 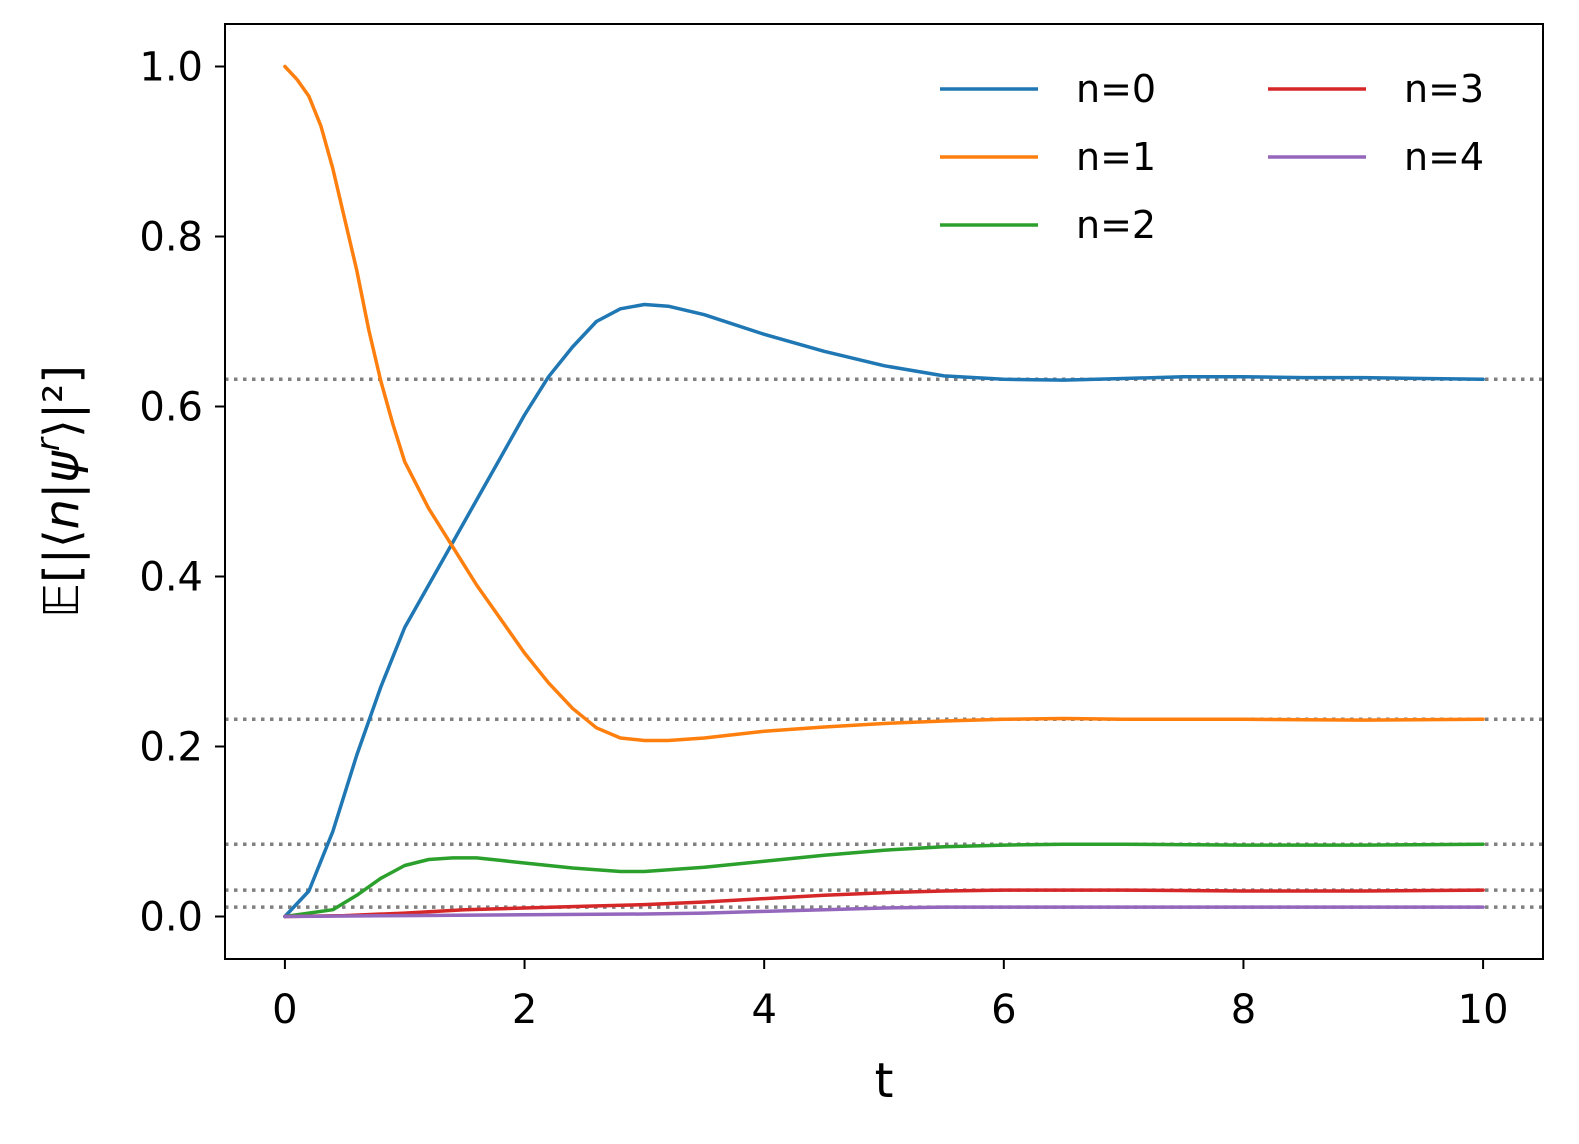 What do you see at coordinates (62, 466) in the screenshot?
I see `y-label-psi: ψ` at bounding box center [62, 466].